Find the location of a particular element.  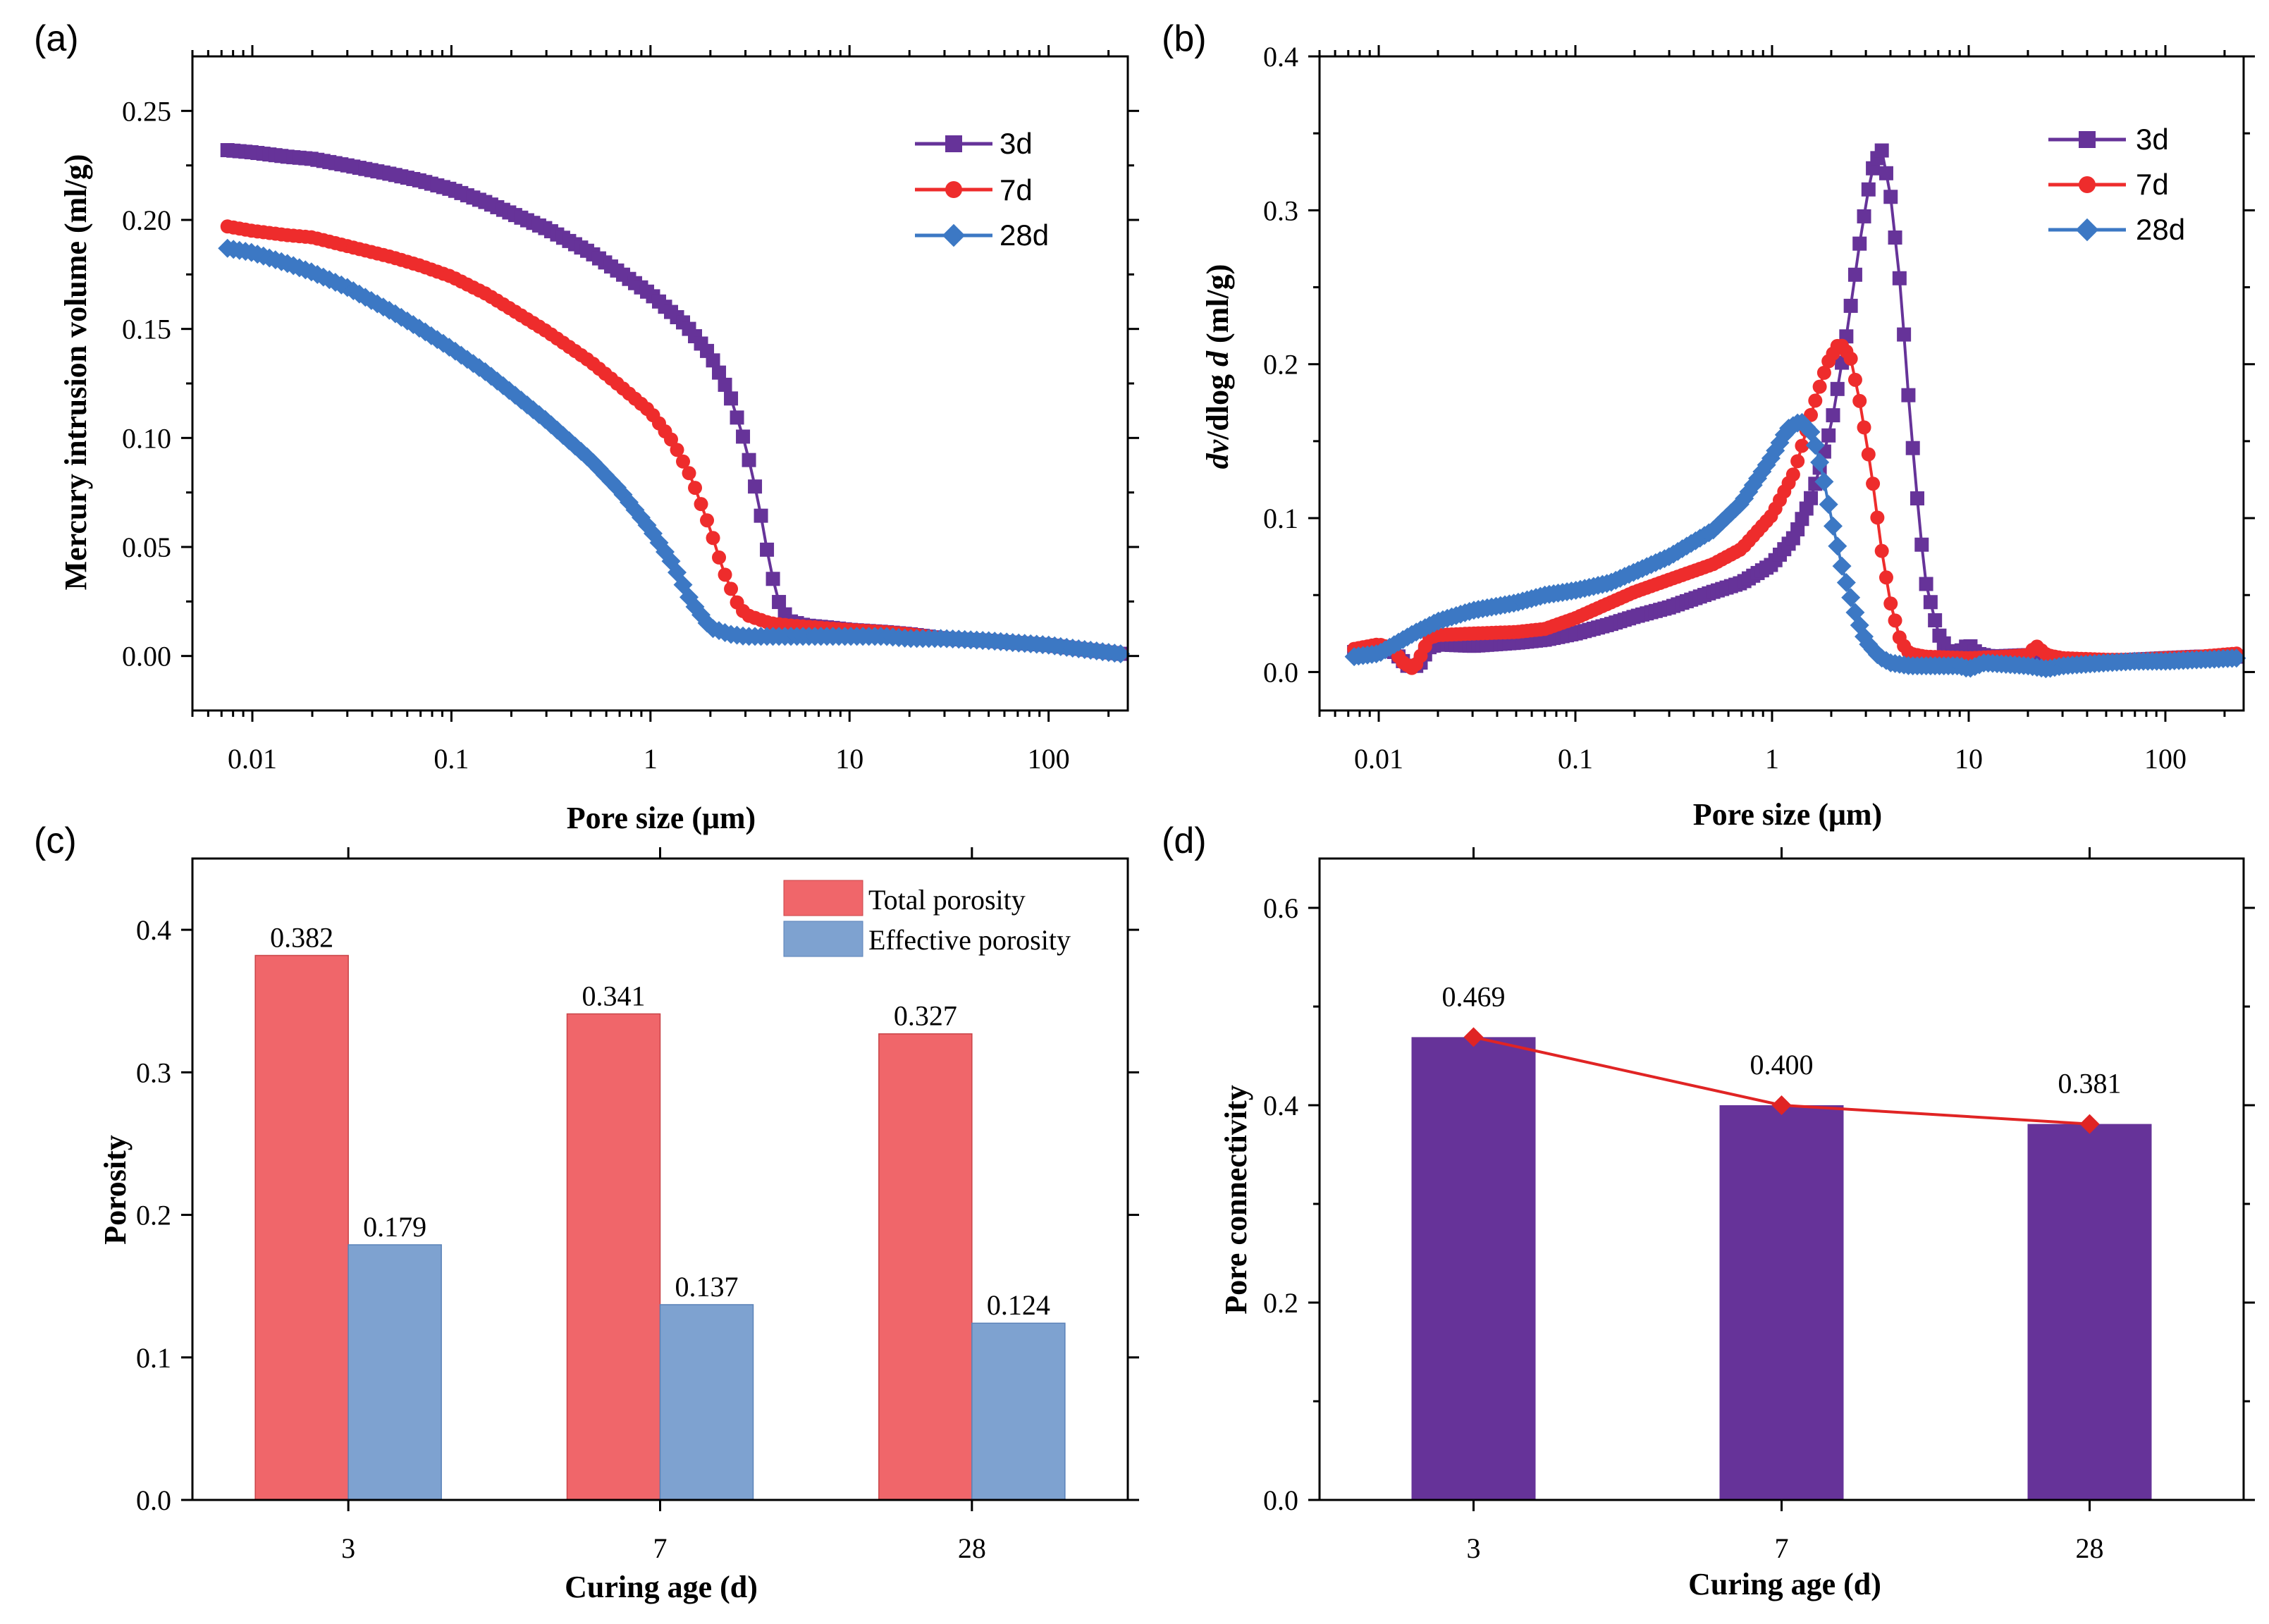

legend-label-total: Total porosity is located at coordinates (947, 900).